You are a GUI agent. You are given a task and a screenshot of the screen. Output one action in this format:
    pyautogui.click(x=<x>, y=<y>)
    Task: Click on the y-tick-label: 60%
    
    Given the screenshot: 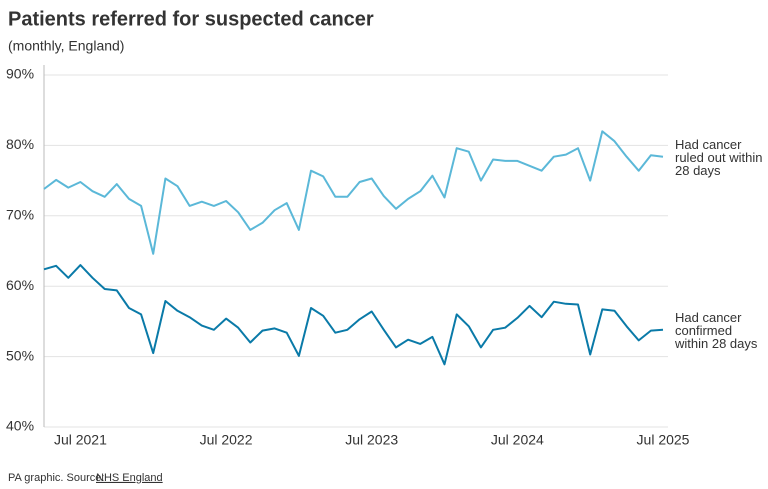 What is the action you would take?
    pyautogui.click(x=20, y=285)
    